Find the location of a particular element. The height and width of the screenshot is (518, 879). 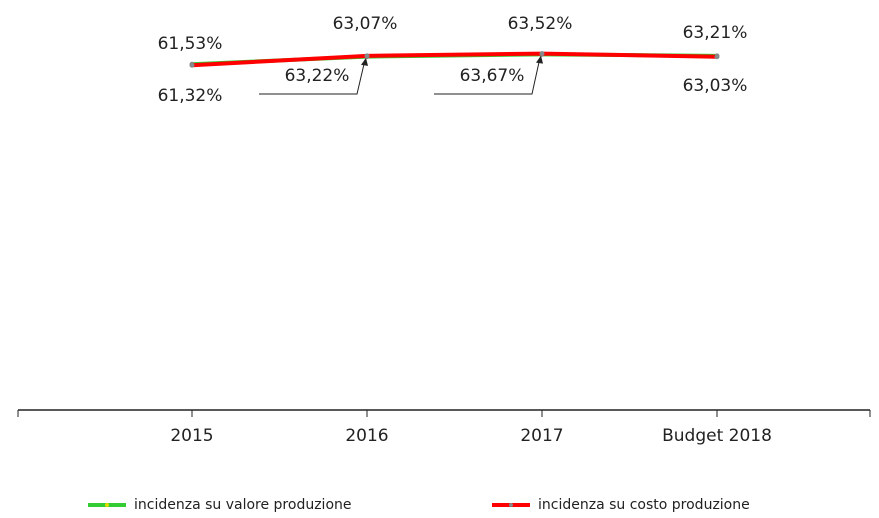

data-label: 61,32% is located at coordinates (190, 96).